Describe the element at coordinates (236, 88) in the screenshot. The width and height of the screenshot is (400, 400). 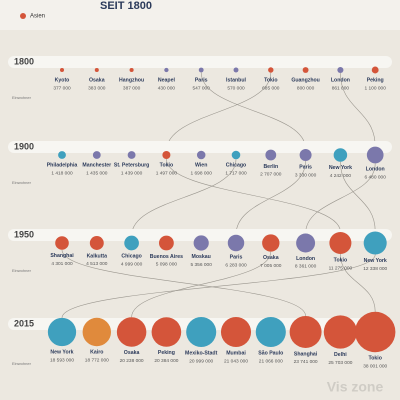
I see `city-population: 570 000` at that location.